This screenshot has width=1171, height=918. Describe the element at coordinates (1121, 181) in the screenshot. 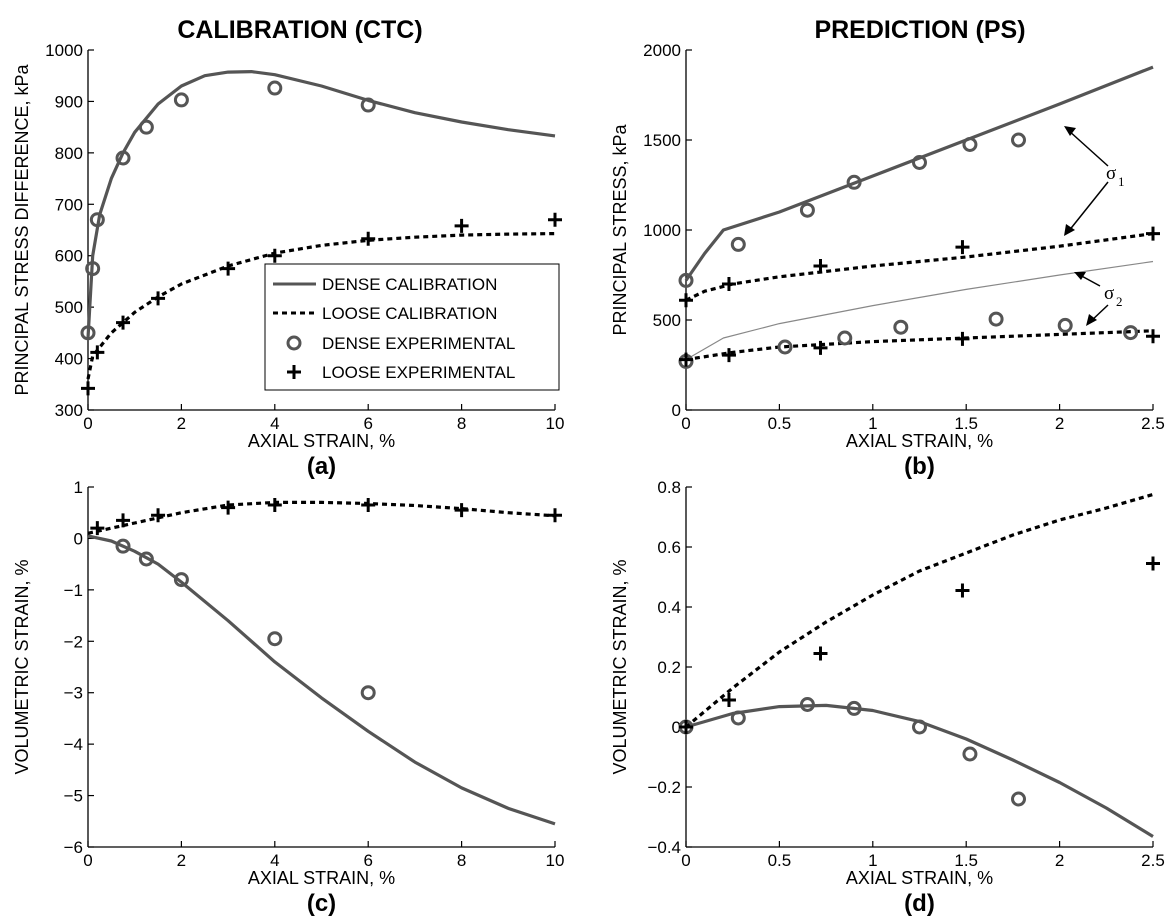

I see `sigma1-subscript: 1` at that location.